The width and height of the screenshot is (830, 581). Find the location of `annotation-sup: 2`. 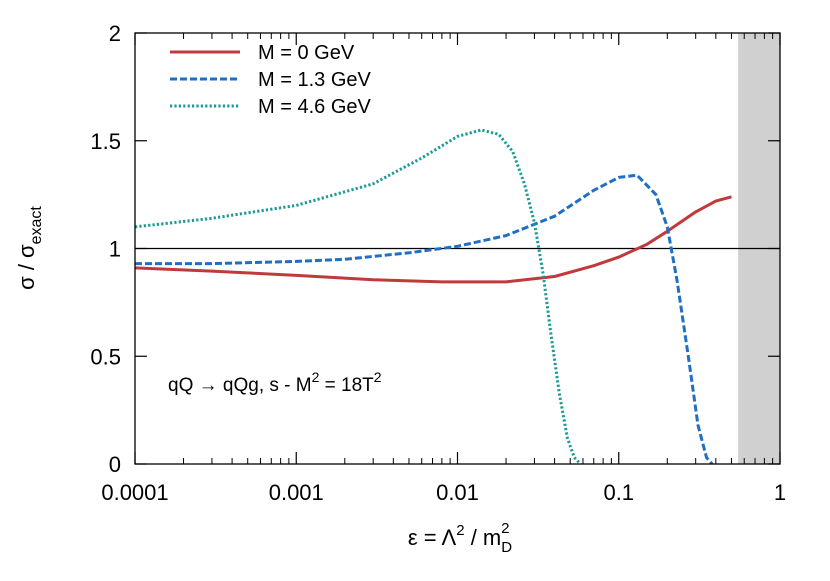

annotation-sup: 2 is located at coordinates (316, 377).